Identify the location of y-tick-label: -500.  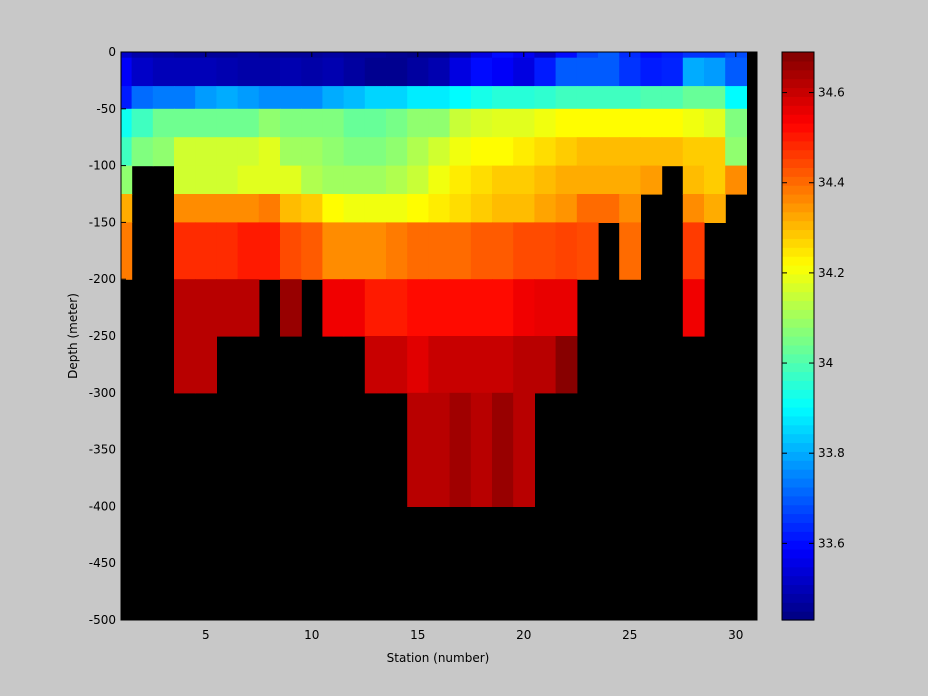
(102, 620).